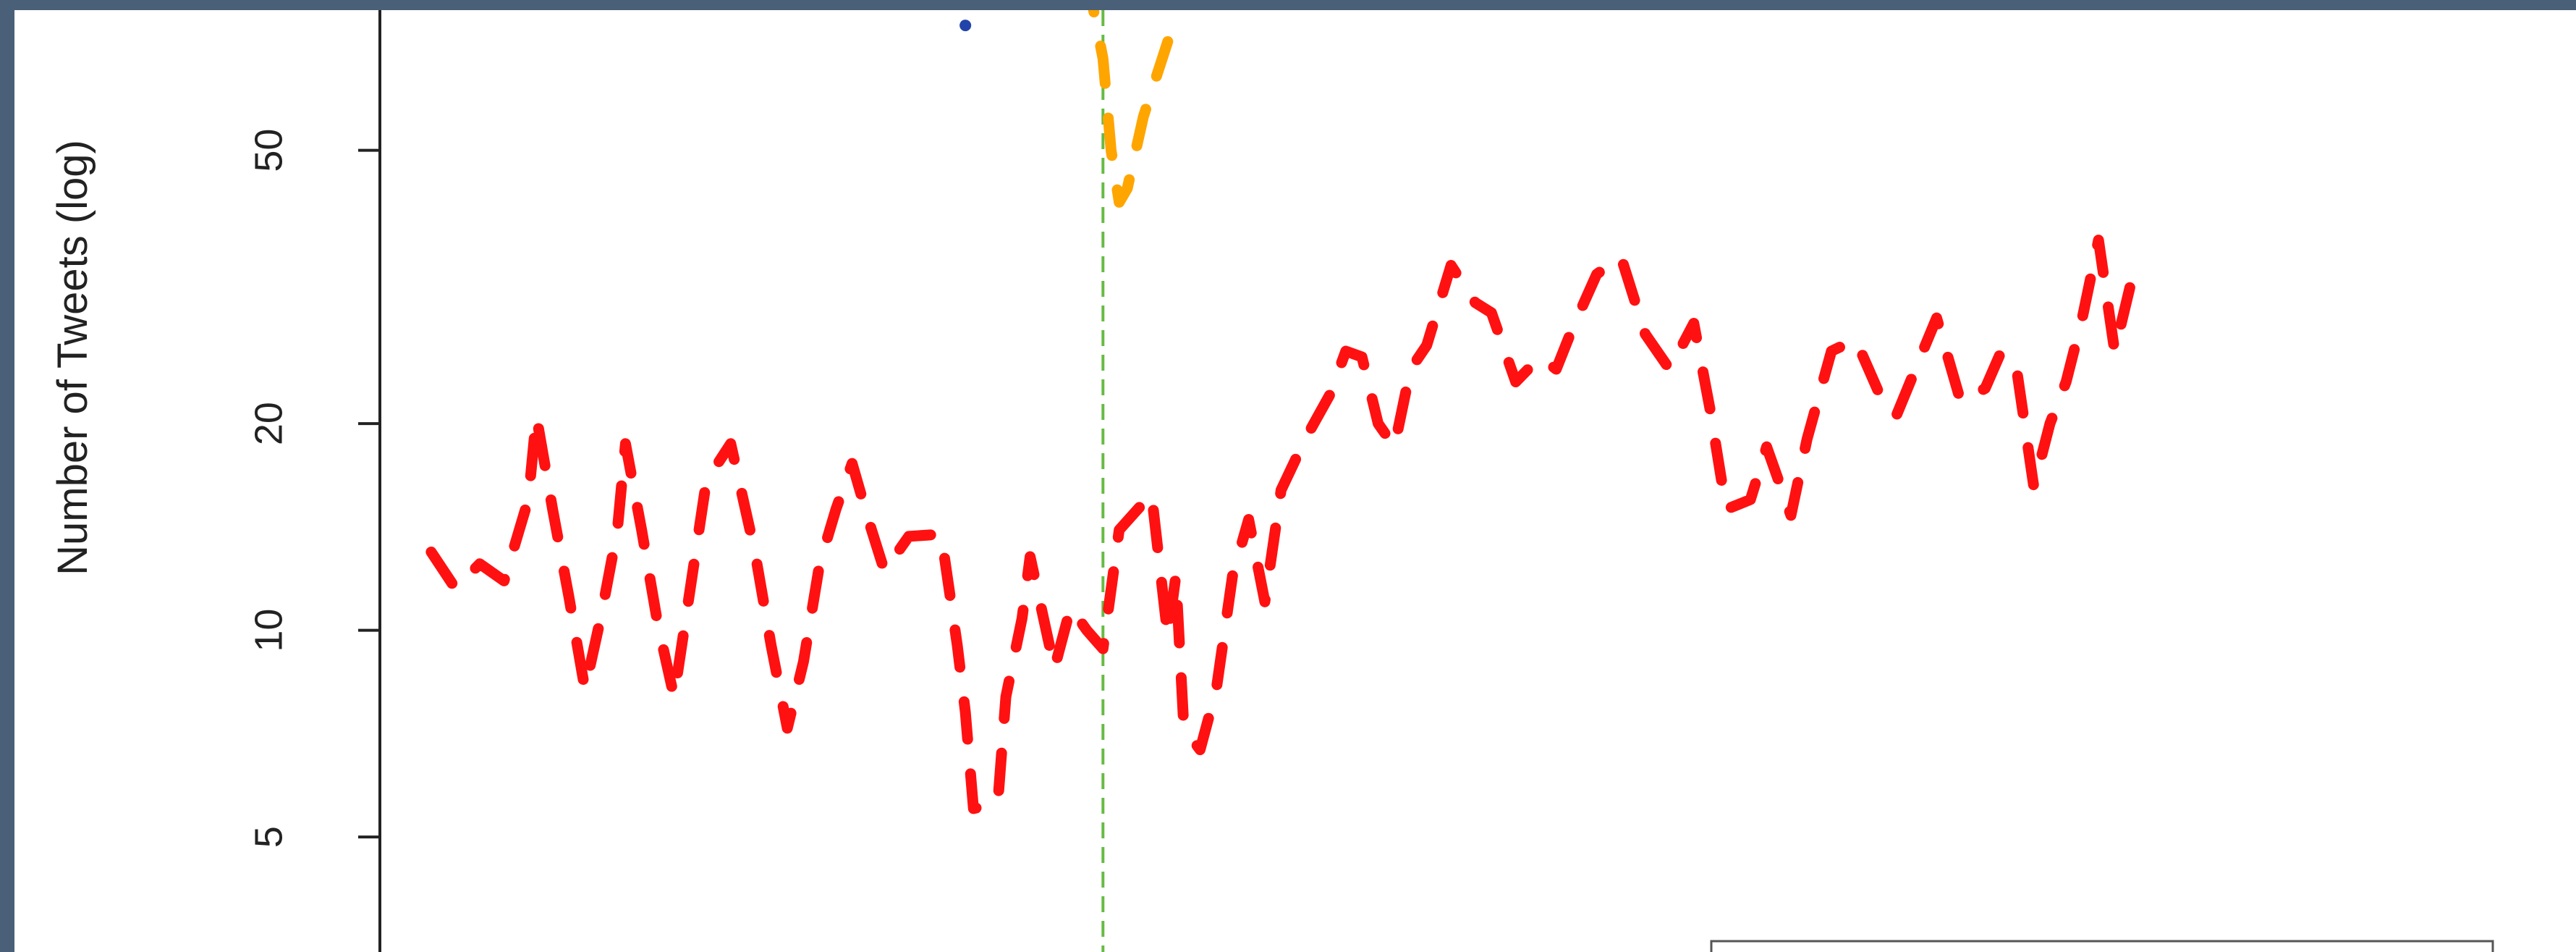  What do you see at coordinates (268, 423) in the screenshot?
I see `y-tick-label: 20` at bounding box center [268, 423].